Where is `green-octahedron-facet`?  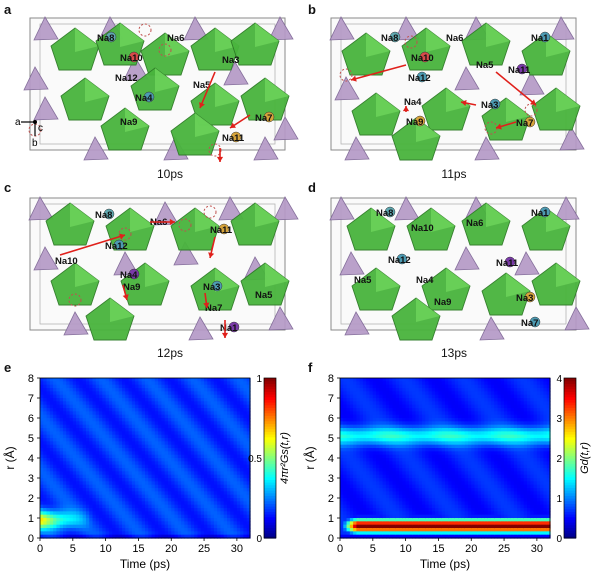
green-octahedron-facet is located at coordinates (82, 215).